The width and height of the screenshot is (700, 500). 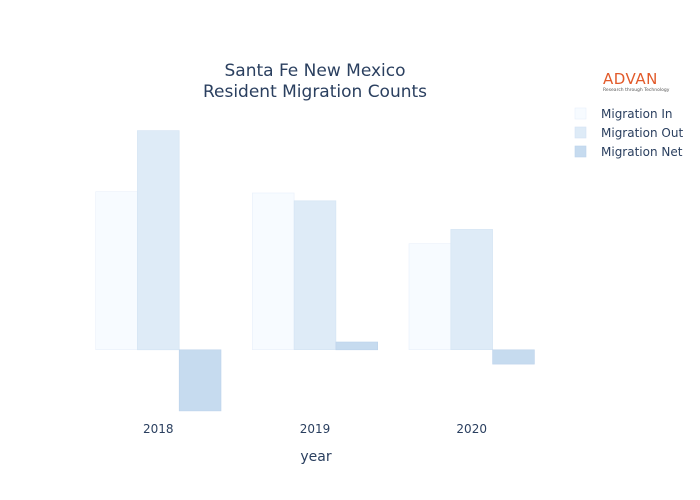 I want to click on legend: Migration In Migration Out Migration Net, so click(x=628, y=133).